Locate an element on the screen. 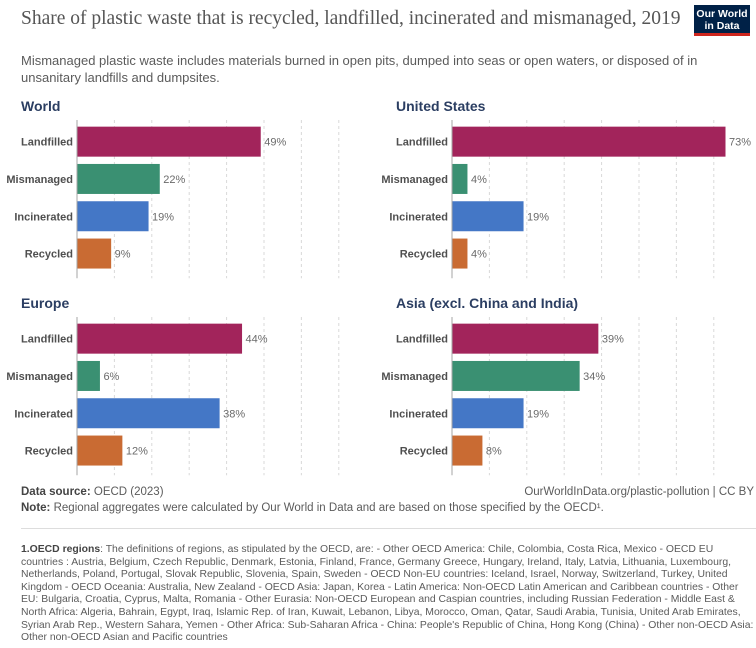  data-source-text: OECD (2023) is located at coordinates (128, 492).